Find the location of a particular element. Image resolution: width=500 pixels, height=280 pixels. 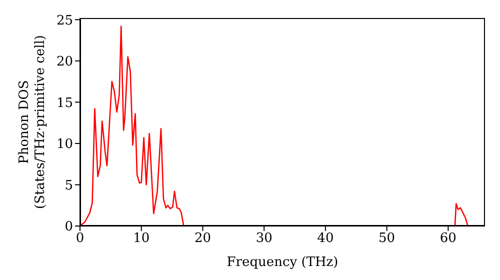

x-tick-label: 50 is located at coordinates (387, 238).